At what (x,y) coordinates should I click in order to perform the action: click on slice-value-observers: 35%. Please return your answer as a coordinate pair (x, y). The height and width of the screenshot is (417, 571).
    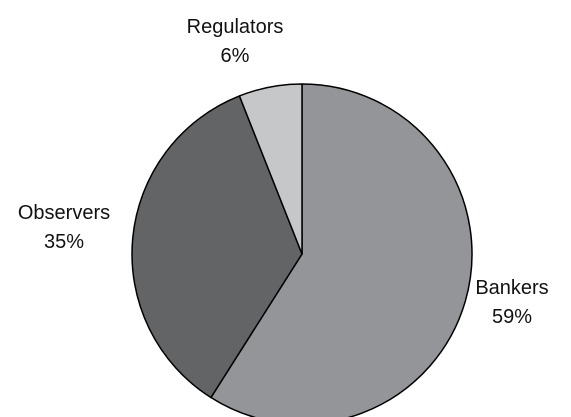
    Looking at the image, I should click on (64, 242).